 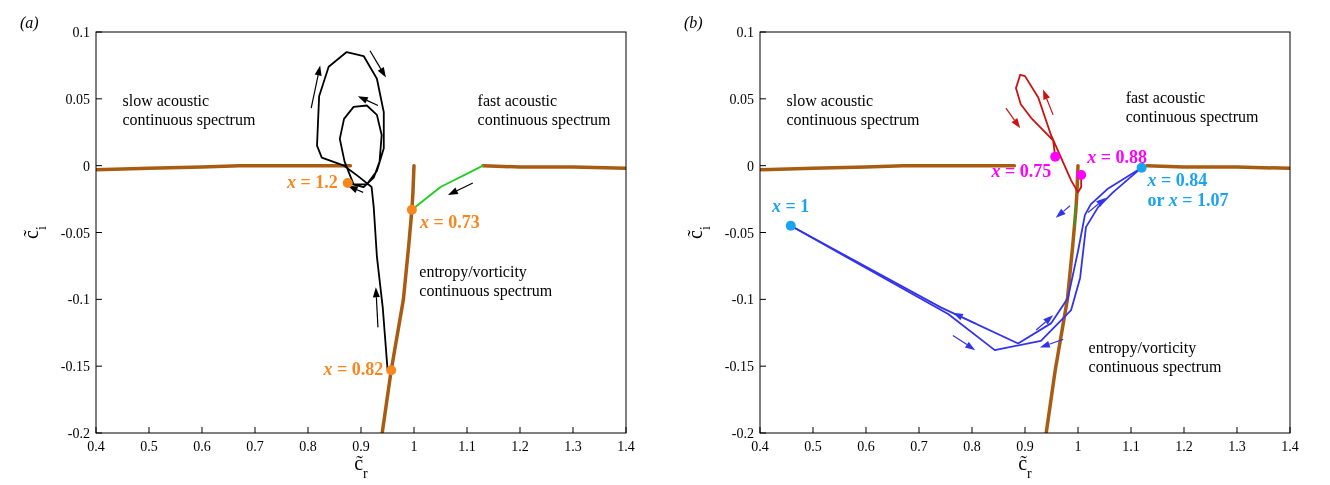 What do you see at coordinates (449, 221) in the screenshot?
I see `annotation: x = 0.73` at bounding box center [449, 221].